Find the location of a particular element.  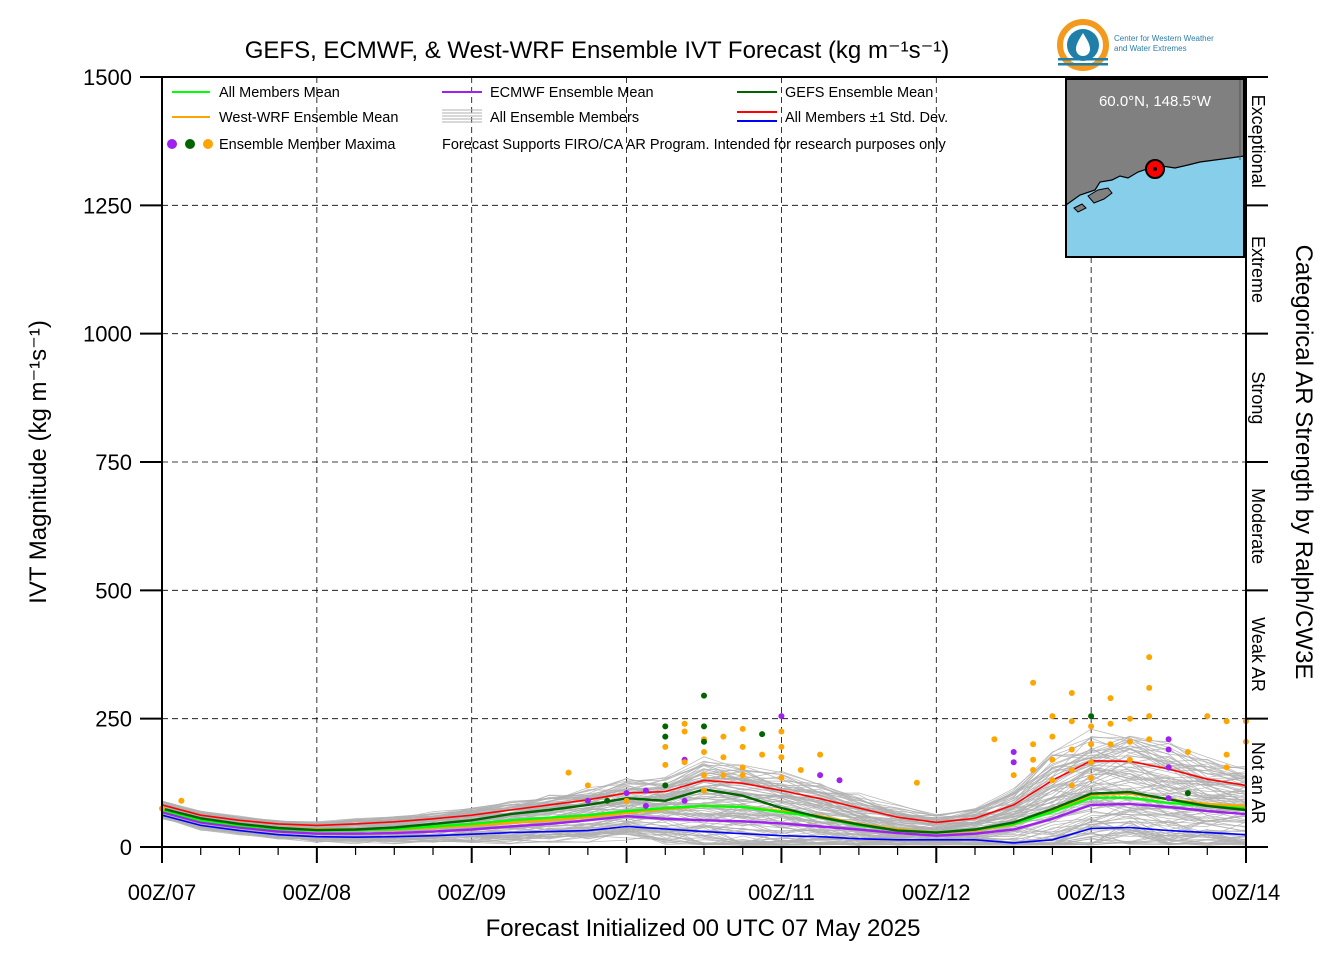

inset-frame is located at coordinates (1155, 168).